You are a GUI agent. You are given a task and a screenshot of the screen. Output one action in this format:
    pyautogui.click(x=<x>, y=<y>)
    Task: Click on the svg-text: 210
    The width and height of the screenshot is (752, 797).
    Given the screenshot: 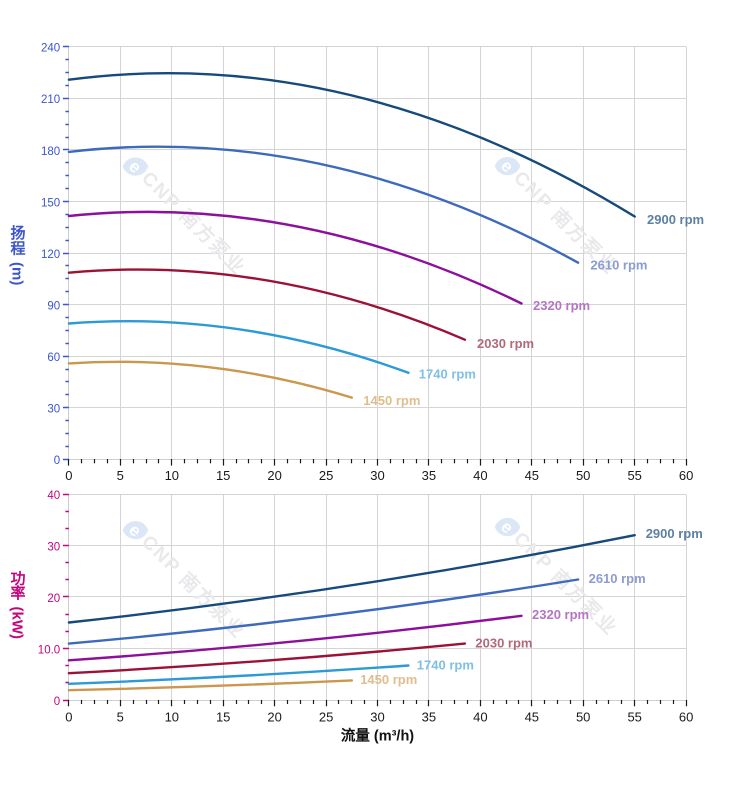 What is the action you would take?
    pyautogui.click(x=50, y=100)
    